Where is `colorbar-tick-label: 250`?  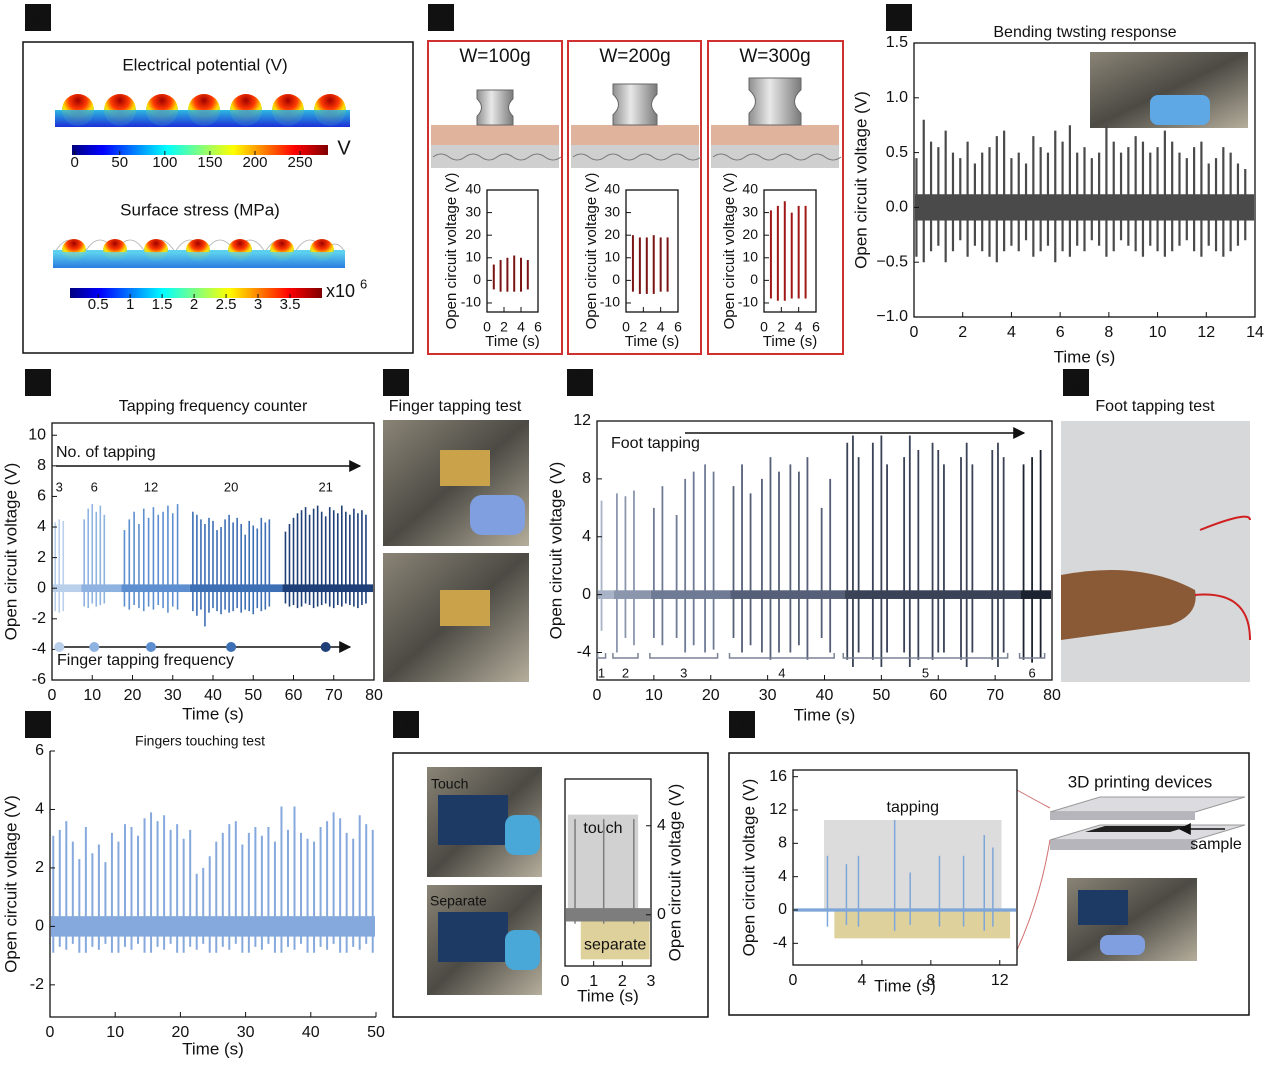
colorbar-tick-label: 250 is located at coordinates (300, 162).